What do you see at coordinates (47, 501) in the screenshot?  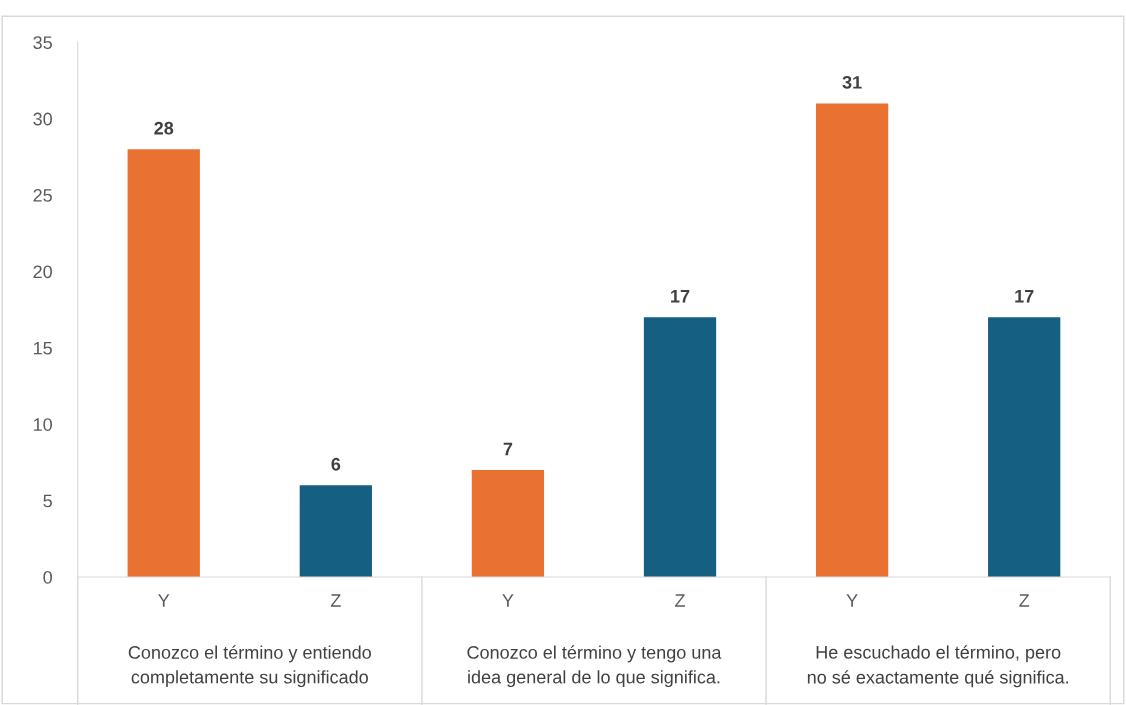 I see `y-tick-label: 5` at bounding box center [47, 501].